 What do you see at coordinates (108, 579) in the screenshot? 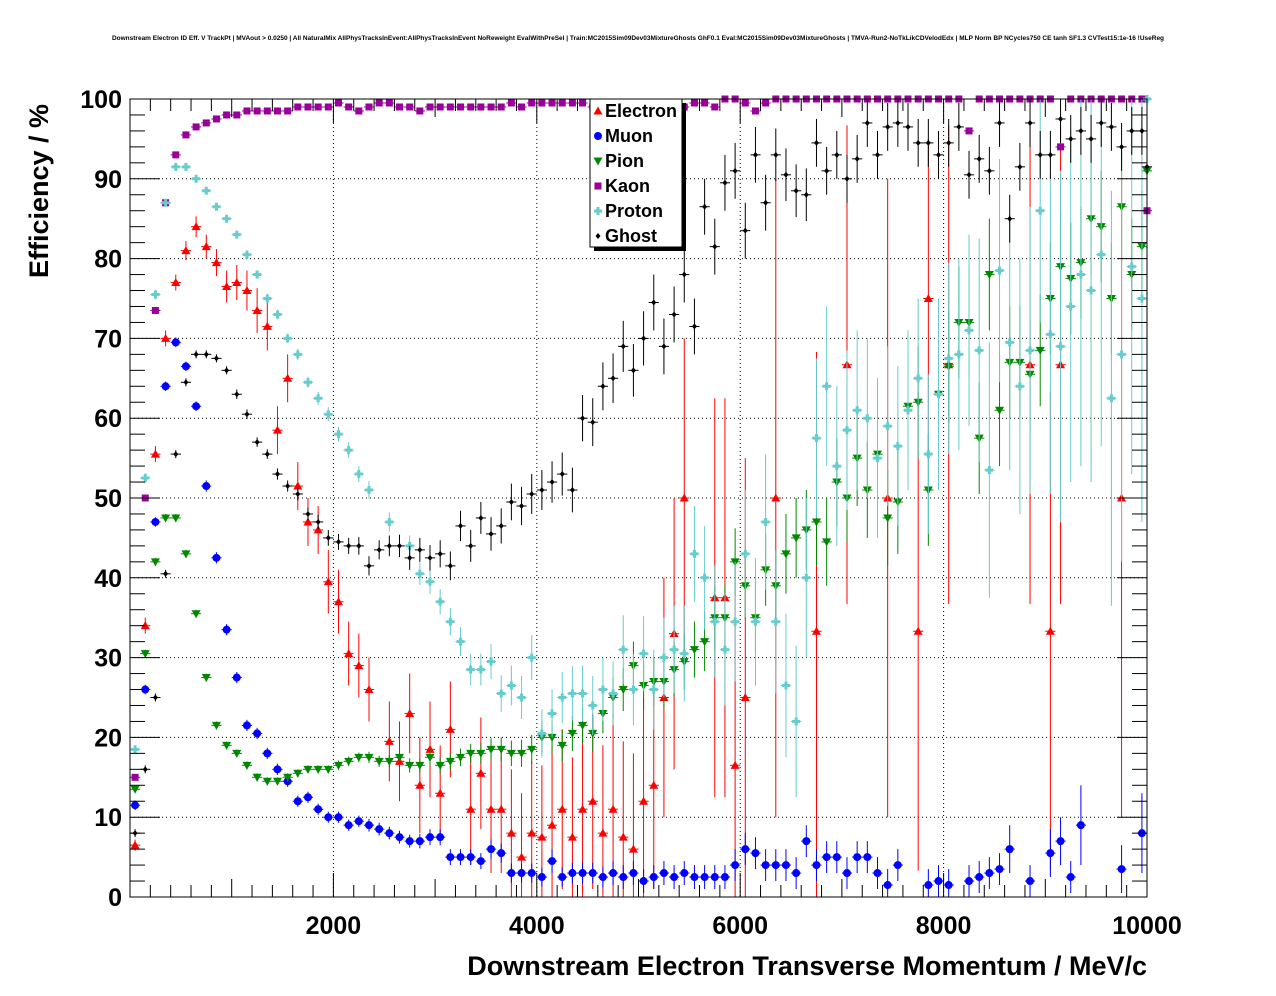
I see `y-tick-label: 40` at bounding box center [108, 579].